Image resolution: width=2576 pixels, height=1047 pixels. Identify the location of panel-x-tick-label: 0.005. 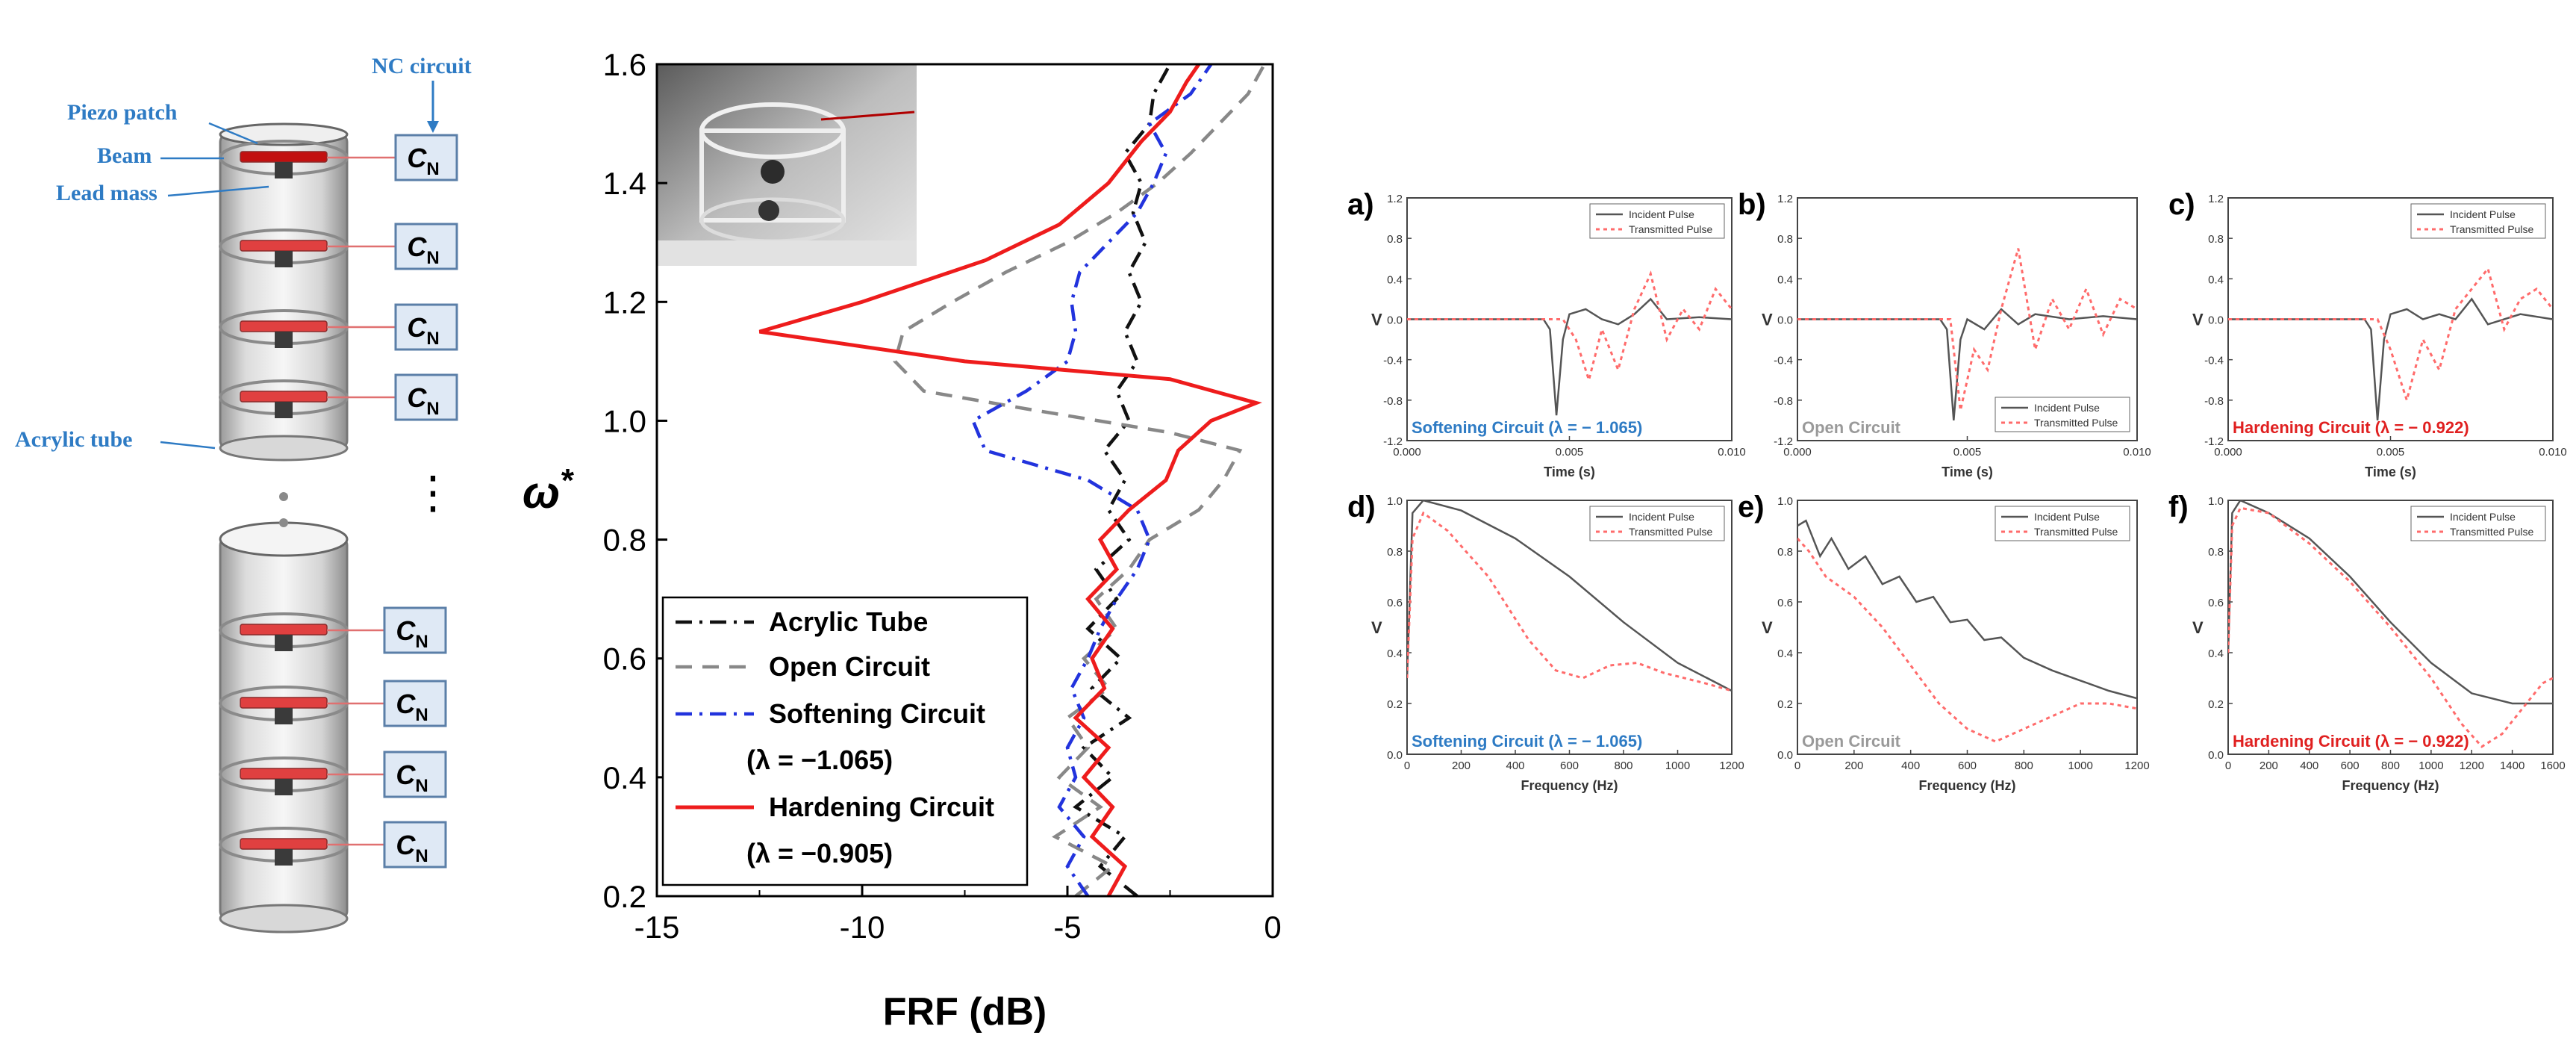
(2391, 452).